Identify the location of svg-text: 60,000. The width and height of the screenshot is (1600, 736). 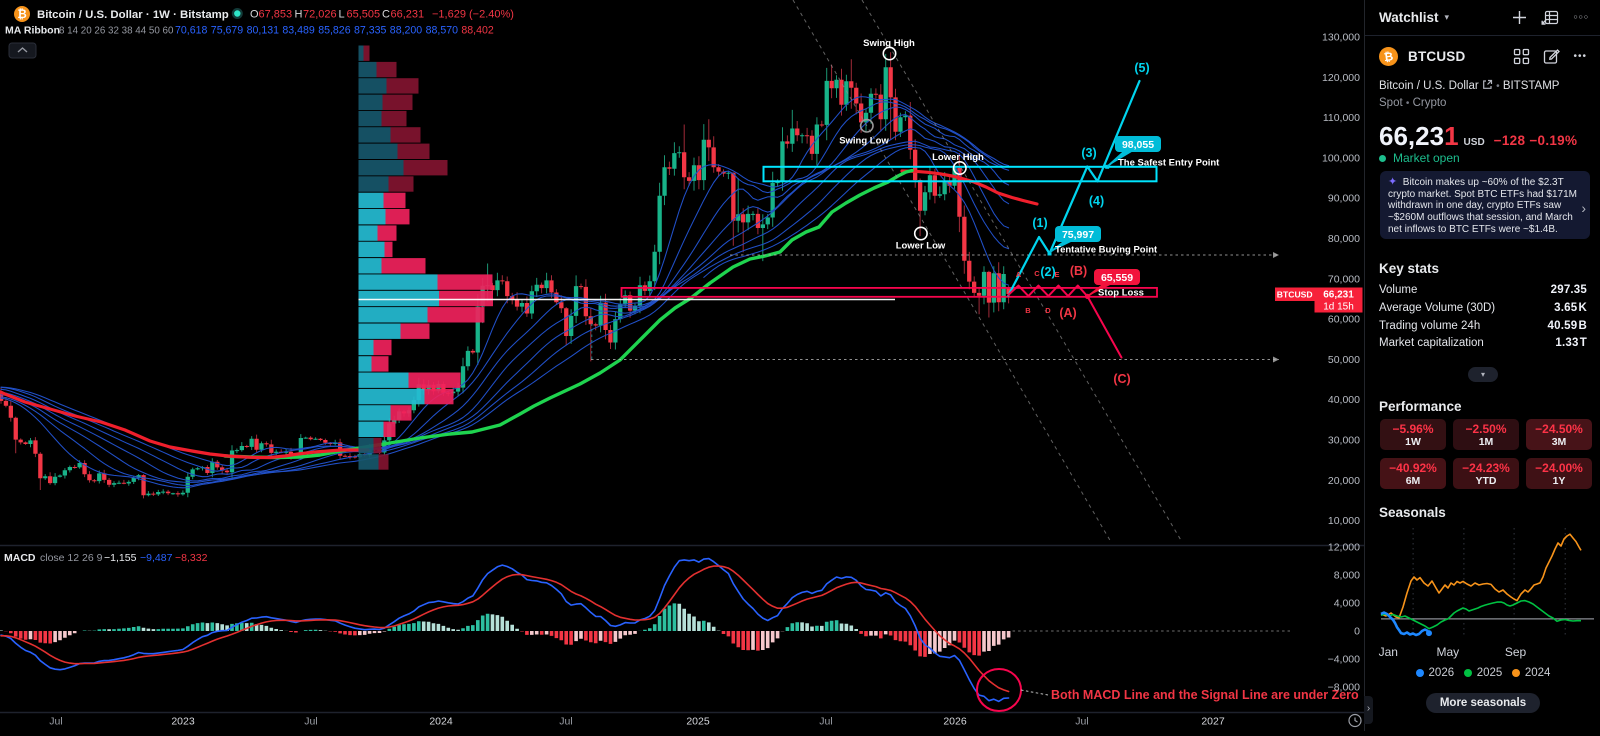
(1344, 320).